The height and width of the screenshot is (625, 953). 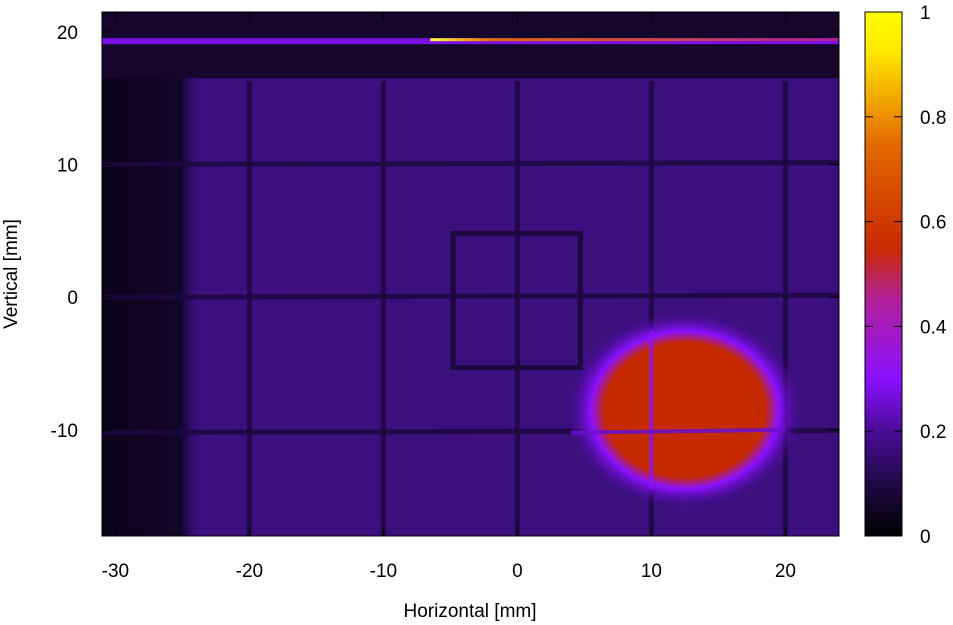 What do you see at coordinates (925, 13) in the screenshot?
I see `colorbar-tick-label: 1` at bounding box center [925, 13].